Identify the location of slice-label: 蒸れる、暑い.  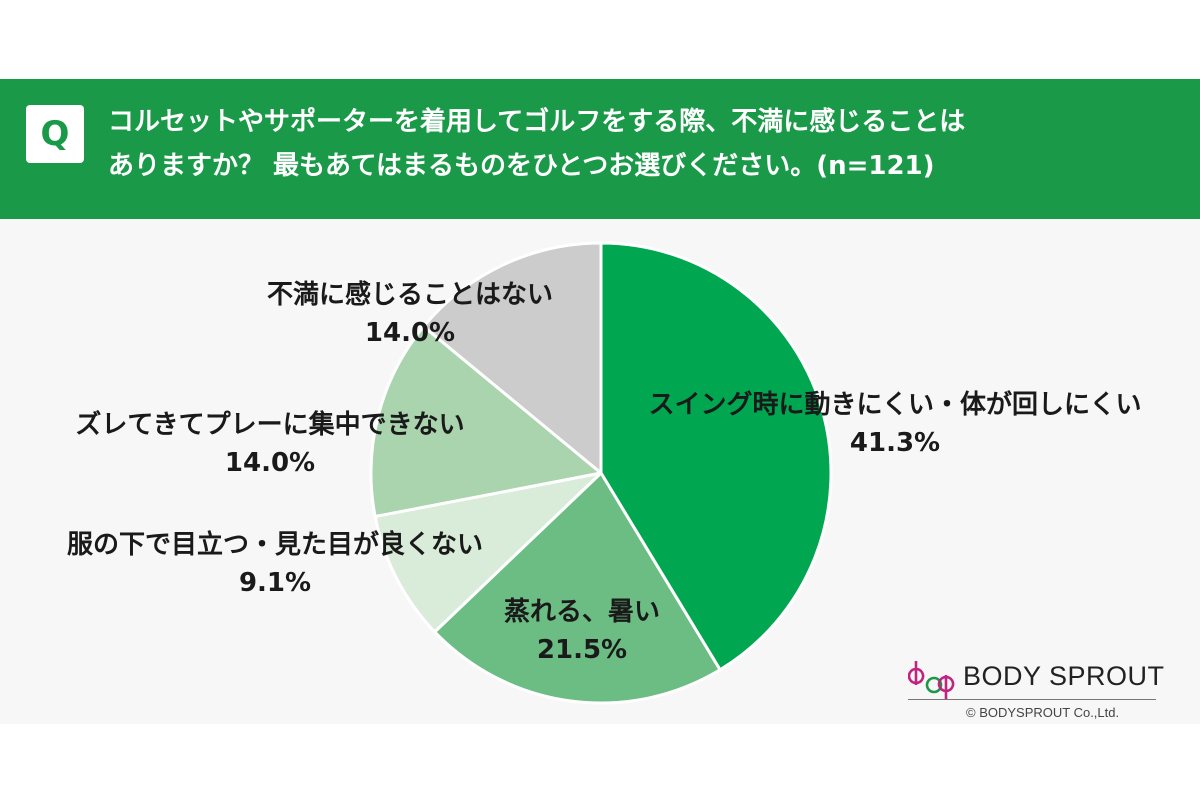
(582, 612).